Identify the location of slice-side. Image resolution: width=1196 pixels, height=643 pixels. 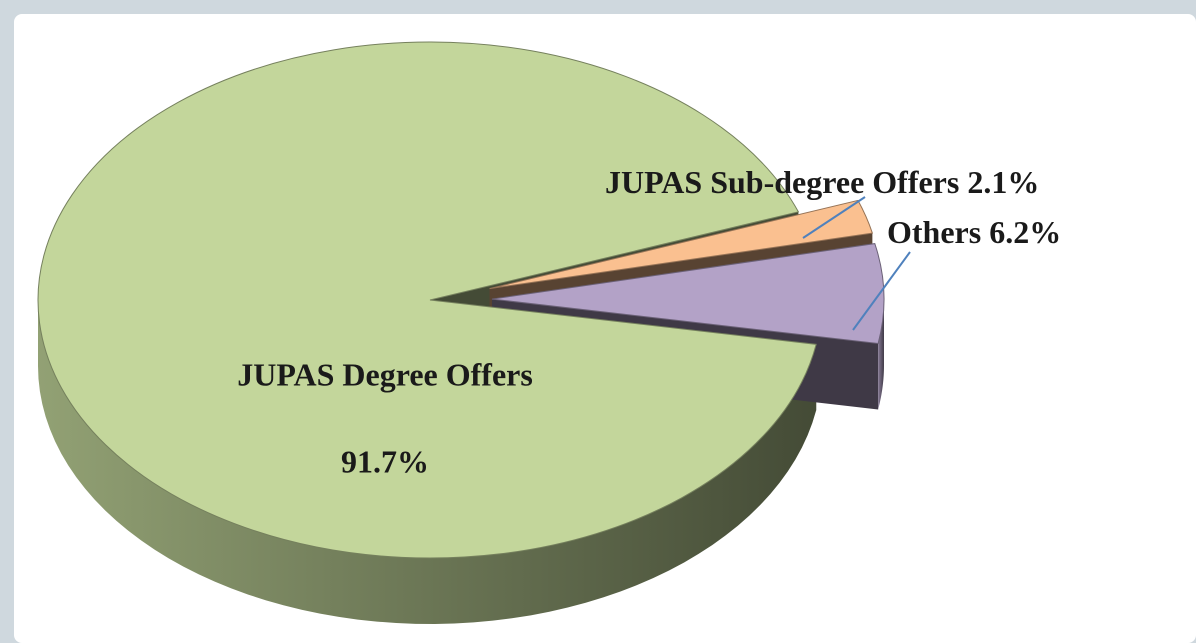
(881, 354).